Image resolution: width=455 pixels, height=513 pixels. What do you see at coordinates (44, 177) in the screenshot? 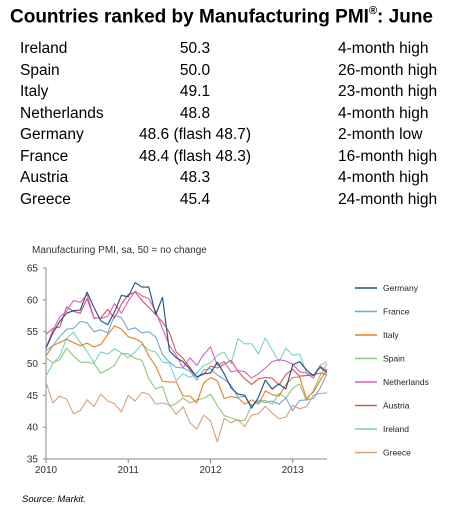
I see `country-label: Austria` at bounding box center [44, 177].